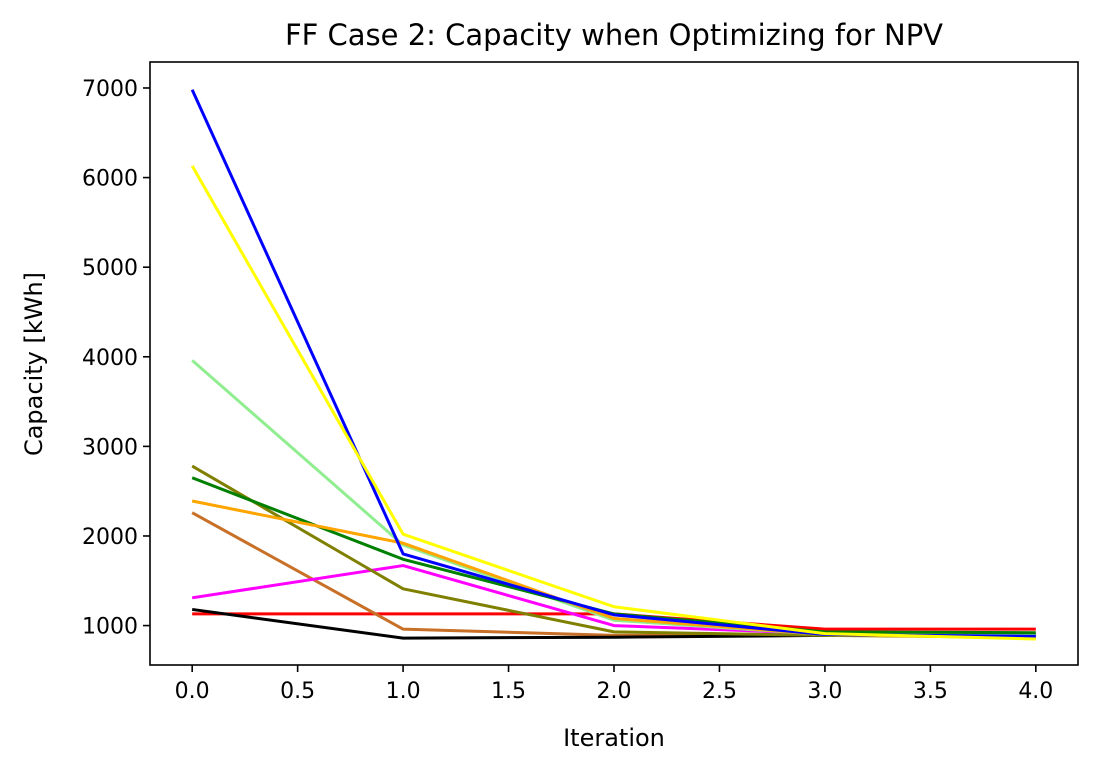 The image size is (1099, 773). Describe the element at coordinates (614, 691) in the screenshot. I see `x-tick-label: 2.0` at that location.